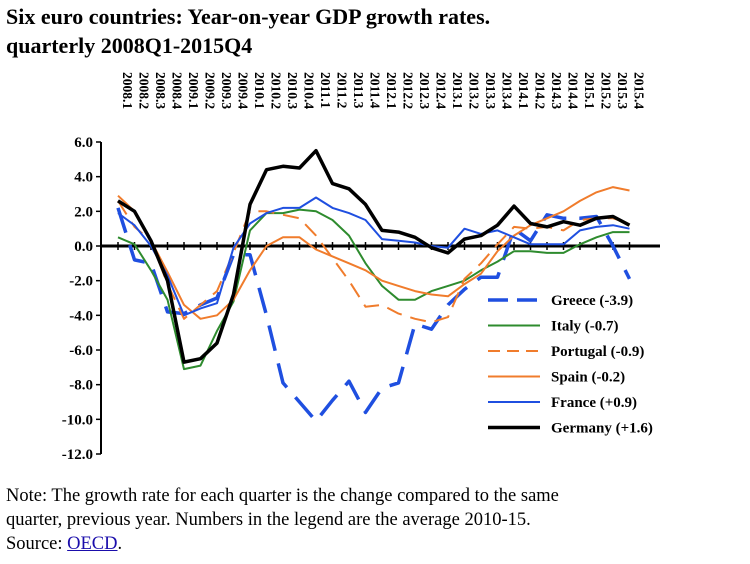  Describe the element at coordinates (424, 90) in the screenshot. I see `x-tick-label: 2012.3` at that location.